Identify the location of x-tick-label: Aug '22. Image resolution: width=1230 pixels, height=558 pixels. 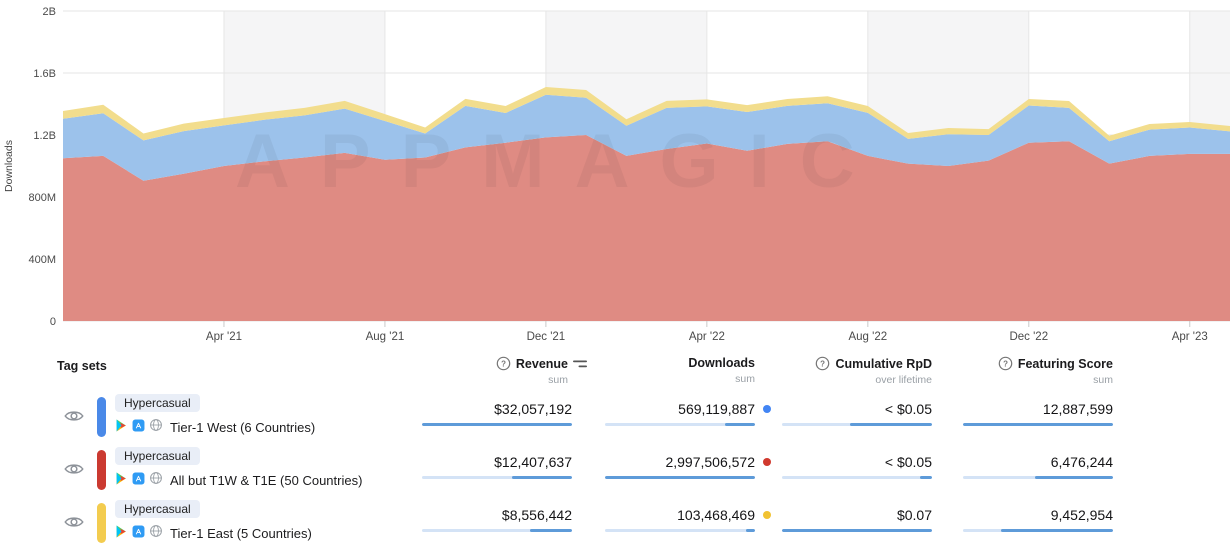
(867, 337).